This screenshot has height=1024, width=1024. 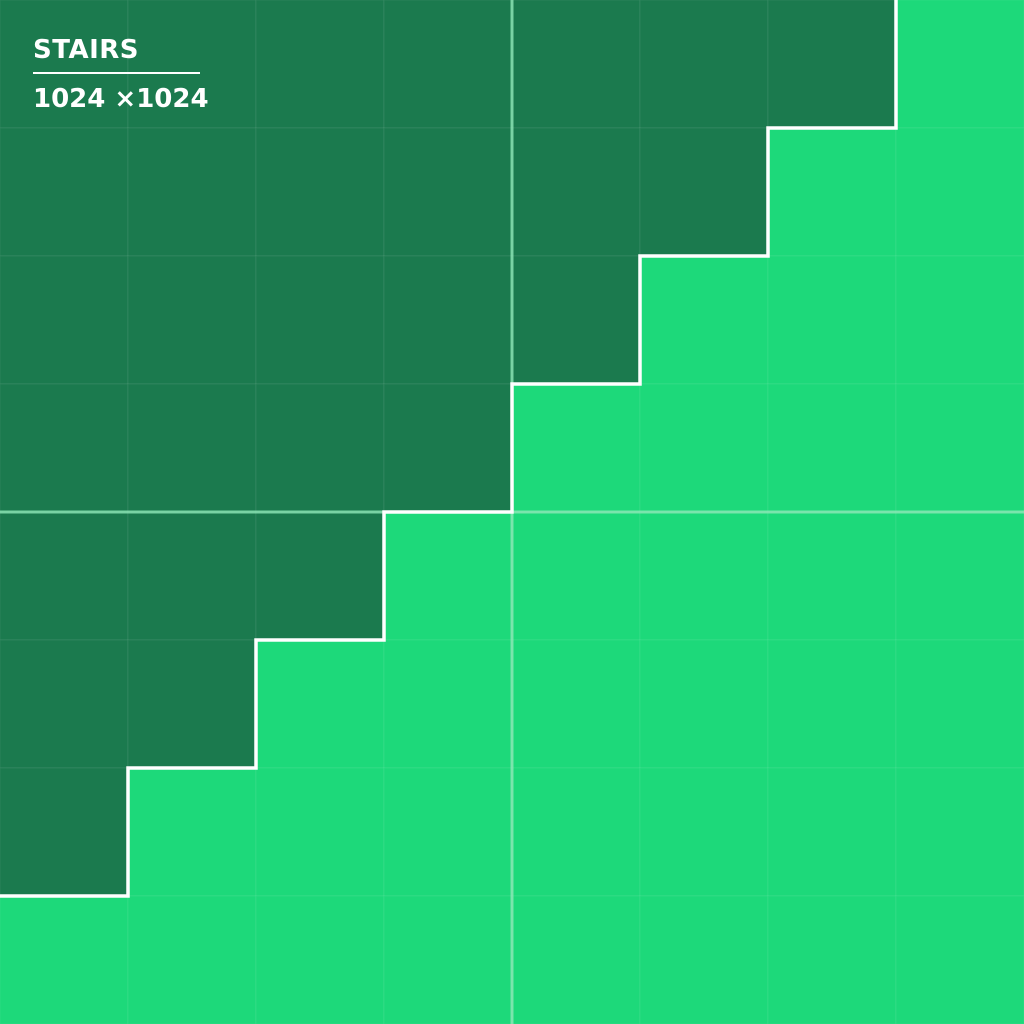 What do you see at coordinates (116, 73) in the screenshot?
I see `title-divider` at bounding box center [116, 73].